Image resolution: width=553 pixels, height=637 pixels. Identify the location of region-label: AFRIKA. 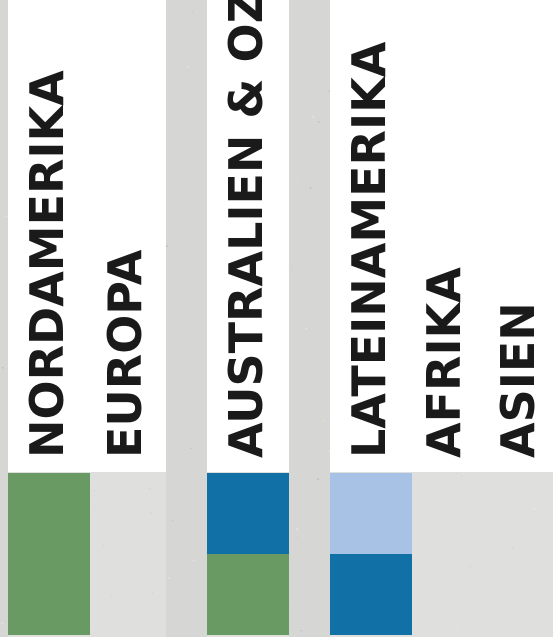
(444, 362).